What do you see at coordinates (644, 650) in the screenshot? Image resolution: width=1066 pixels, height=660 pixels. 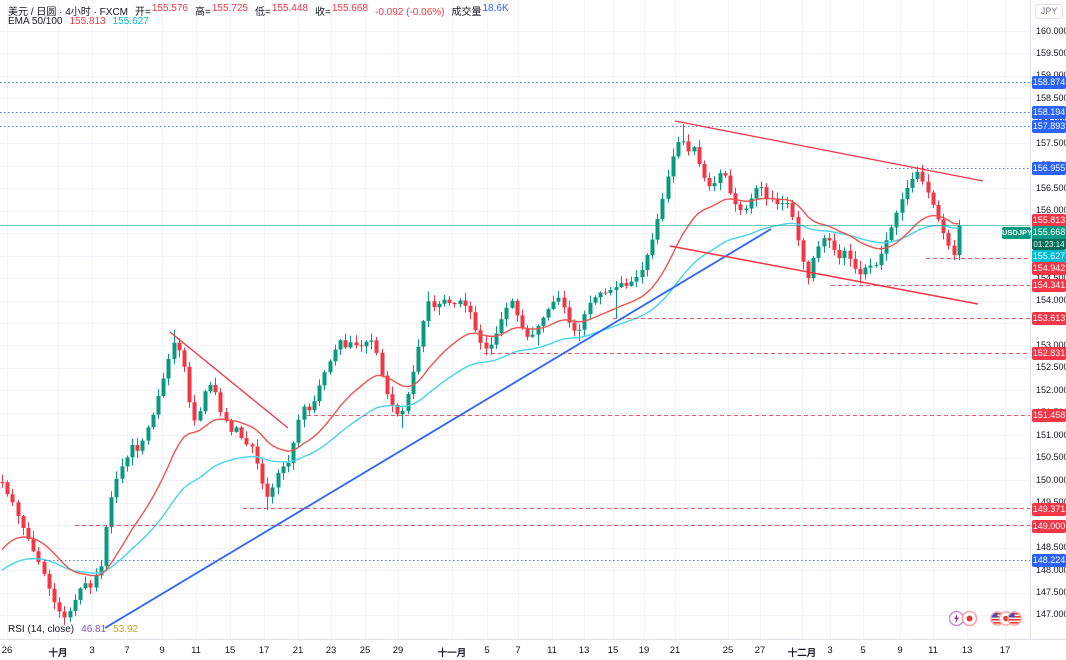 I see `time-tick: 19` at bounding box center [644, 650].